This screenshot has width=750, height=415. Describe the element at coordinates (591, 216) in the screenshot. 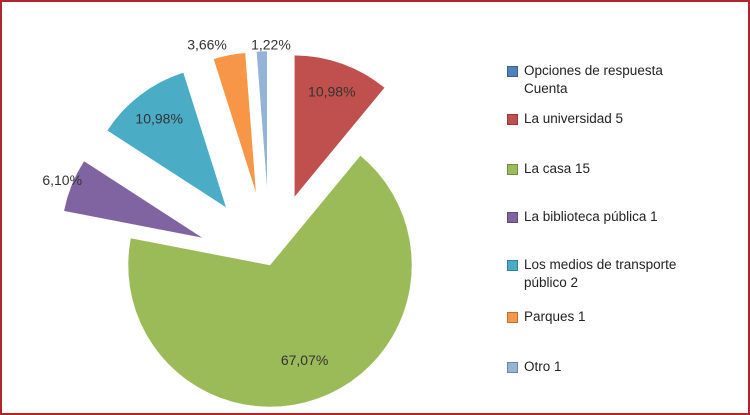

I see `legend-label: La biblioteca pública 1` at that location.